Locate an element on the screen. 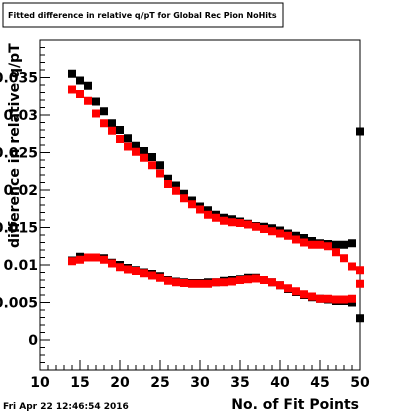  y-tick-label: 0 is located at coordinates (33, 341).